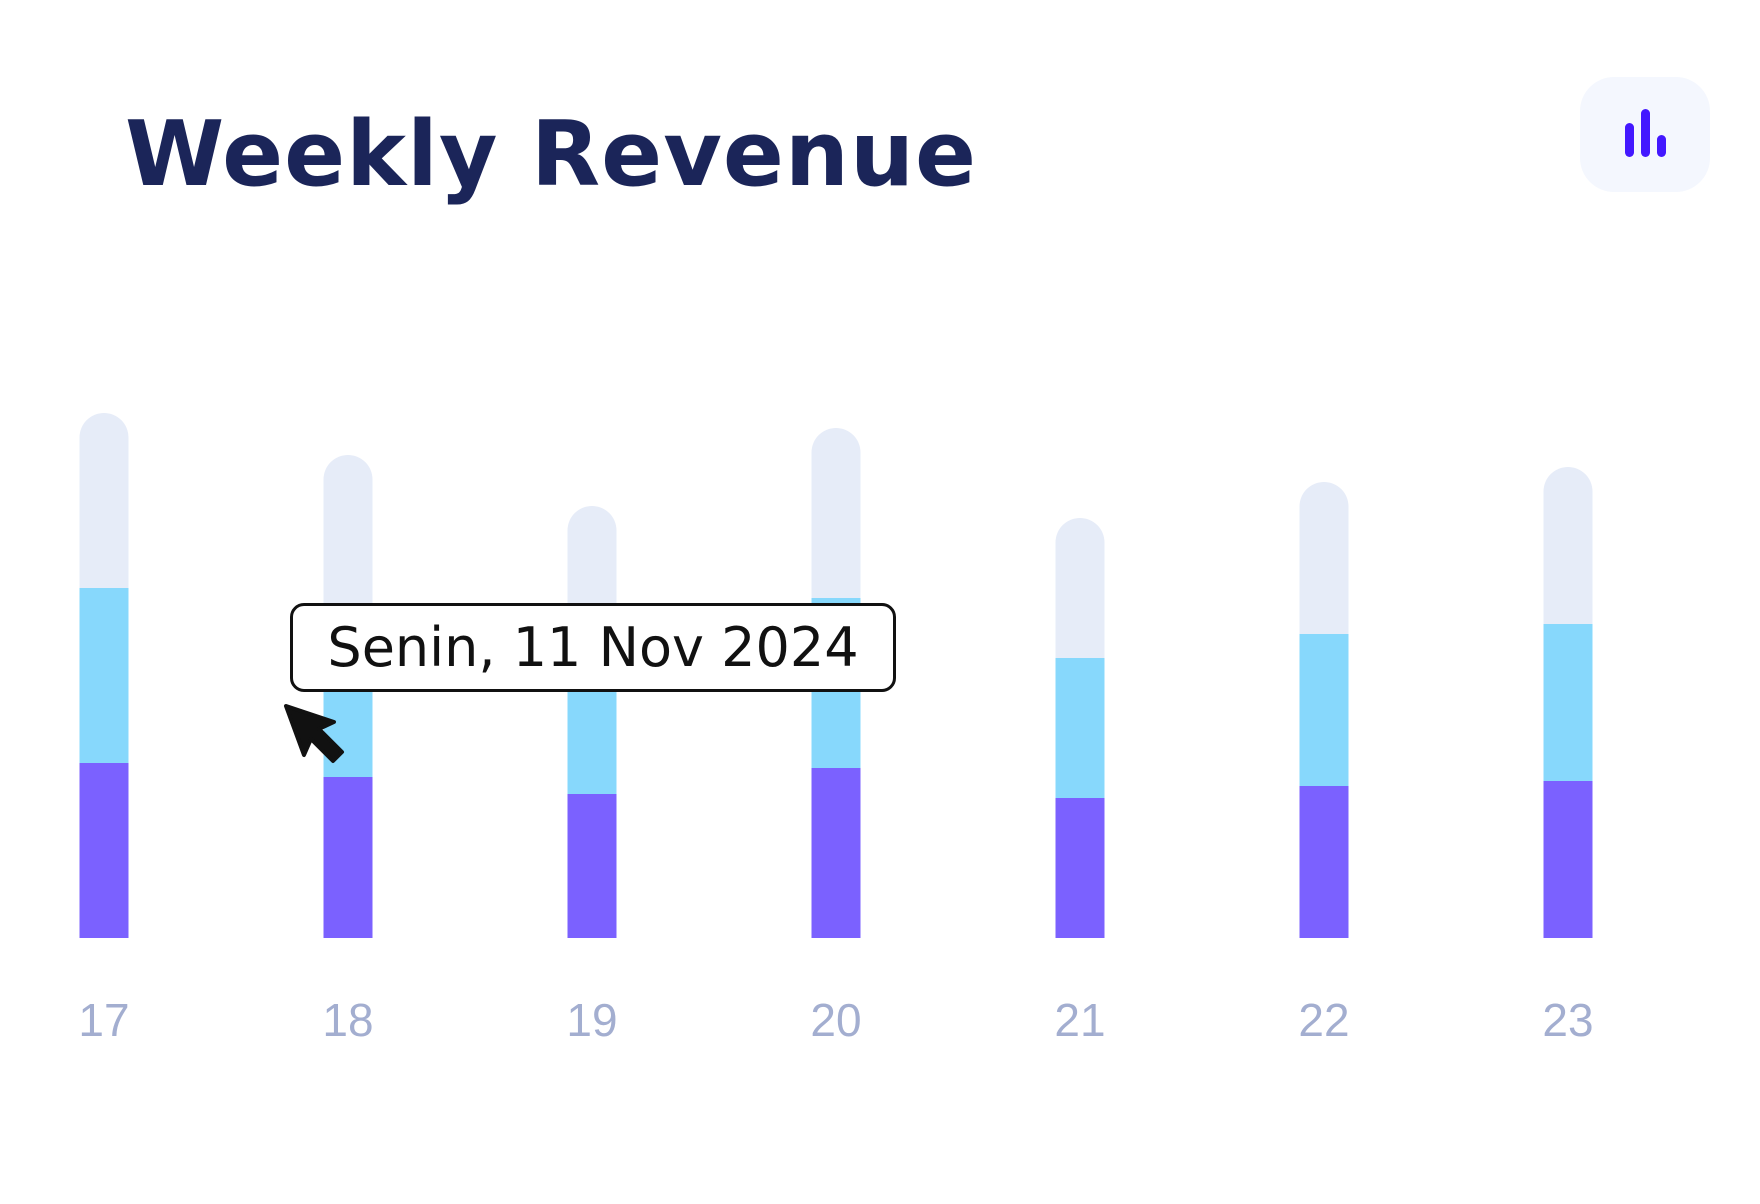  I want to click on x-tick-label: 21, so click(1079, 1020).